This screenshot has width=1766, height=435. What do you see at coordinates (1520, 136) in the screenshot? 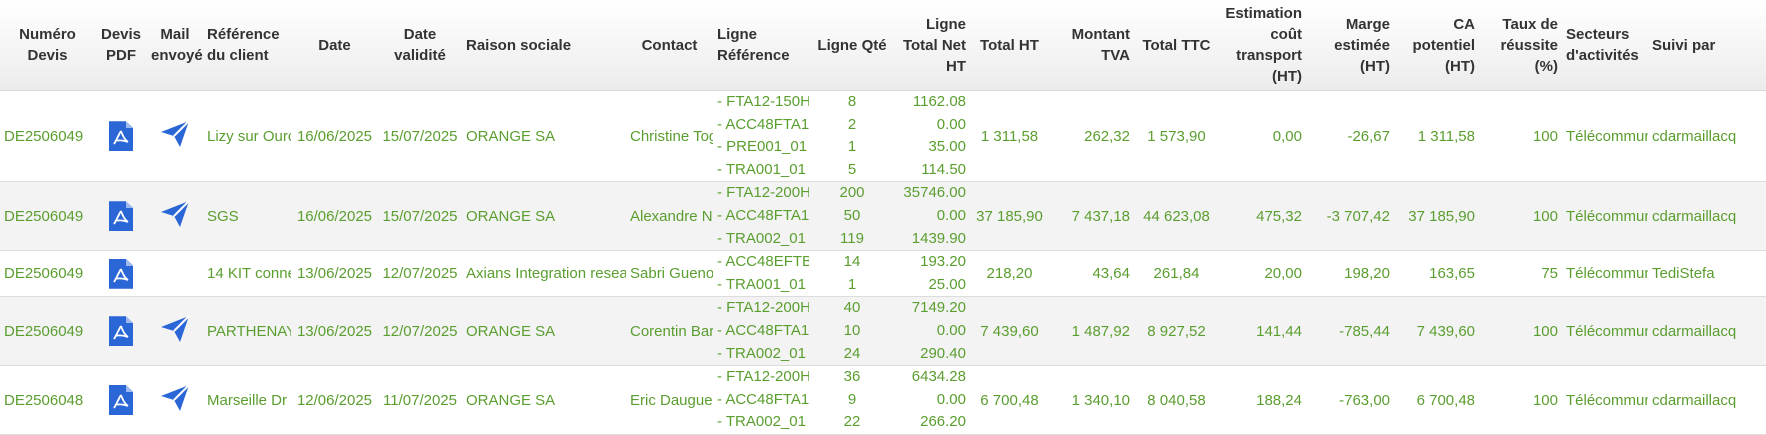
I see `taux-reussite: 100` at bounding box center [1520, 136].